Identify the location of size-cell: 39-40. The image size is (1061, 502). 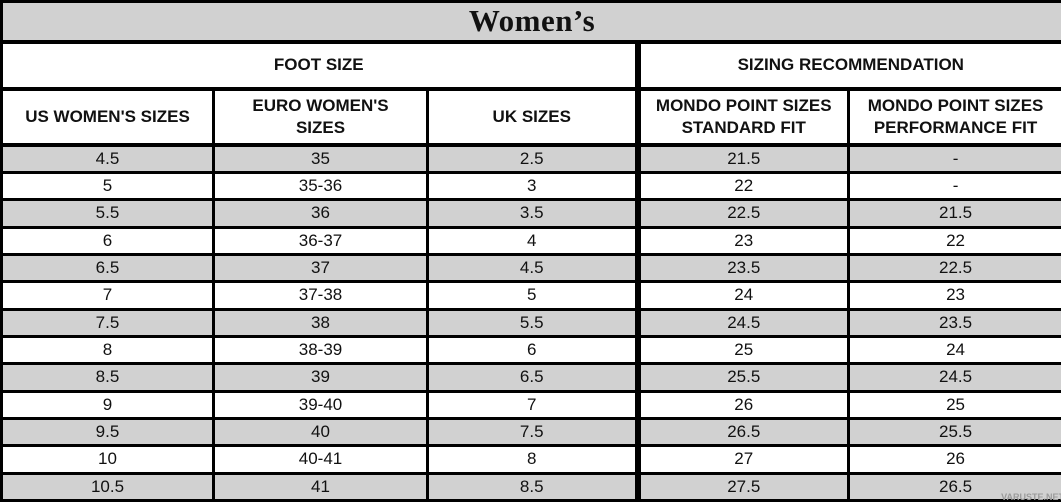
(320, 404).